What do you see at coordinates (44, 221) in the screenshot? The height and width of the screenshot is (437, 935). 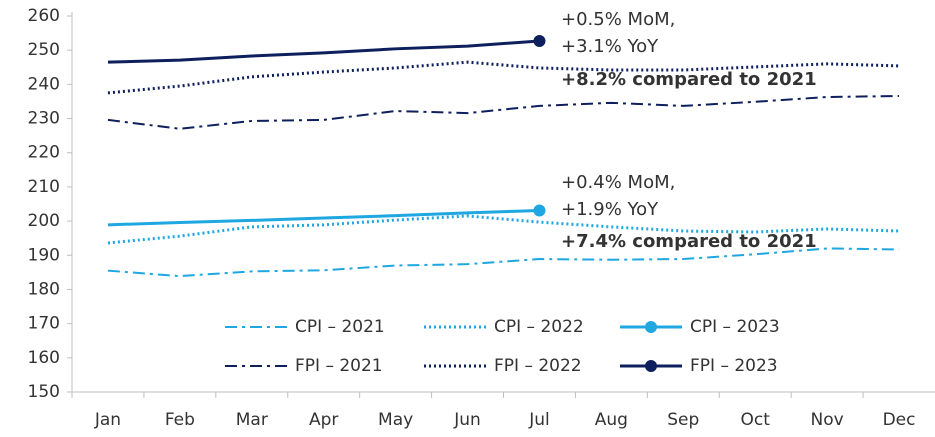 I see `y-tick-label: 200` at bounding box center [44, 221].